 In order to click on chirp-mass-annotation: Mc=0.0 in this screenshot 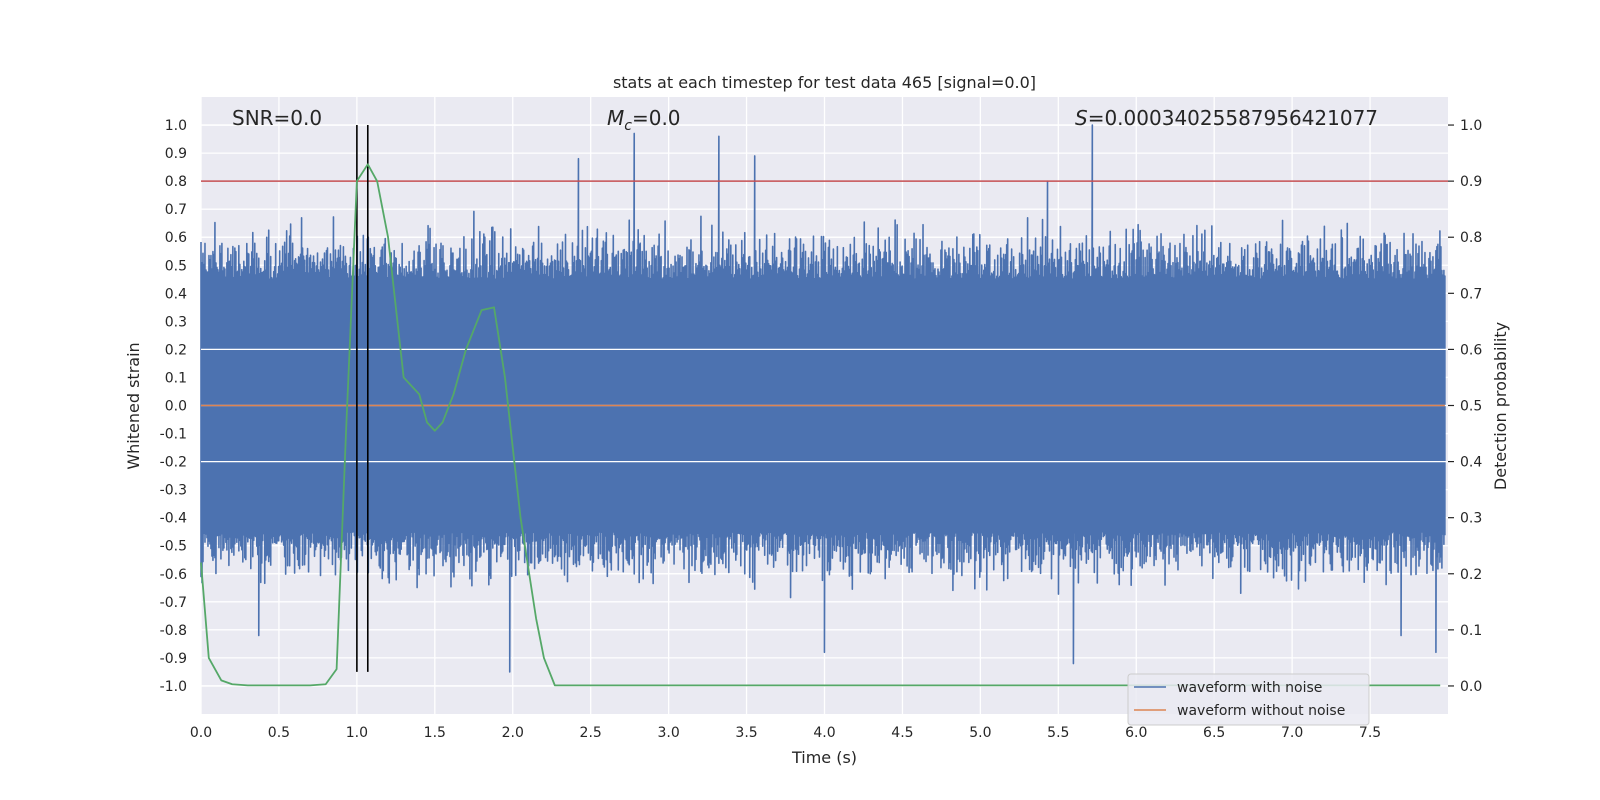, I will do `click(644, 120)`.